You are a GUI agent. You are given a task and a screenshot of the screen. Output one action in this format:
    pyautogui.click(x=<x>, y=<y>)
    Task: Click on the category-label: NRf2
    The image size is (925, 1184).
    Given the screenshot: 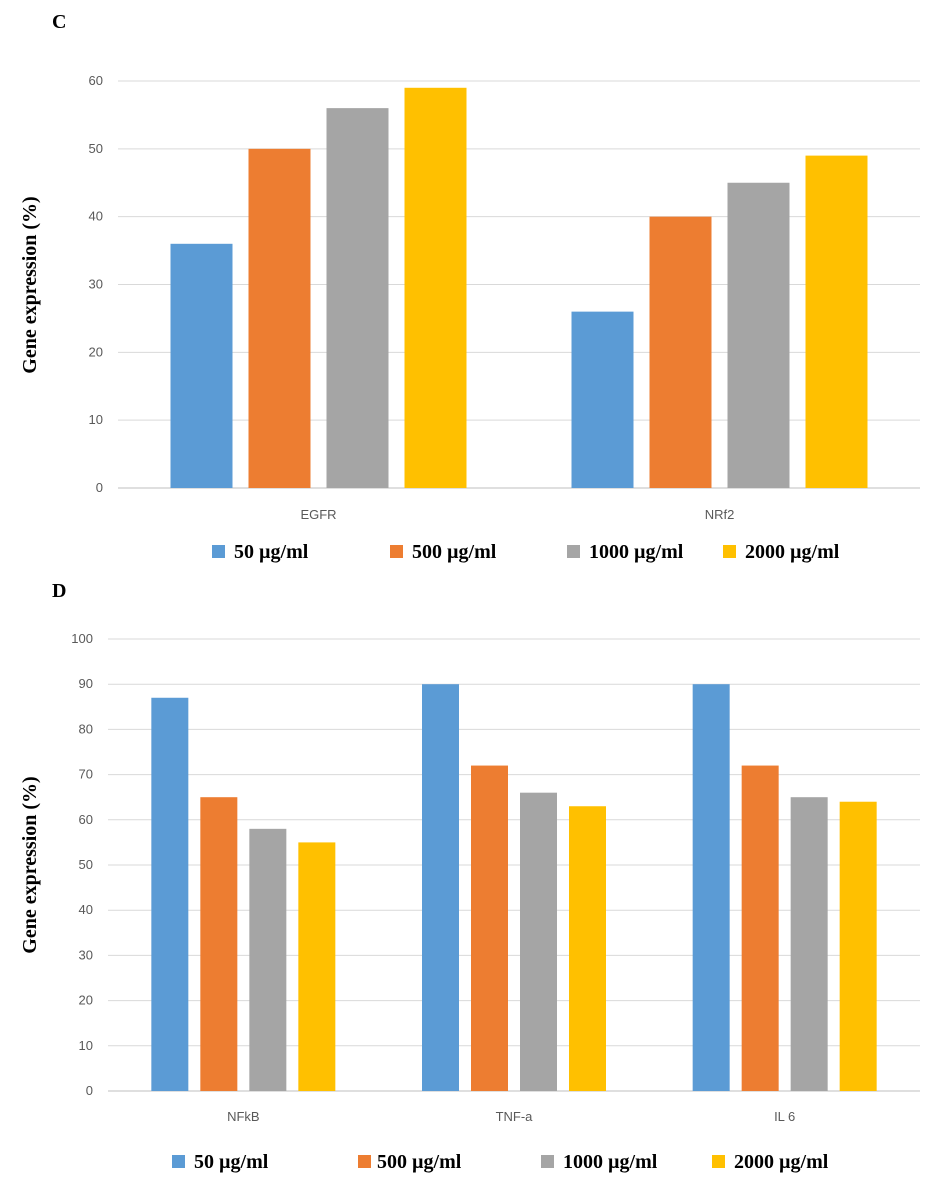 What is the action you would take?
    pyautogui.click(x=720, y=514)
    